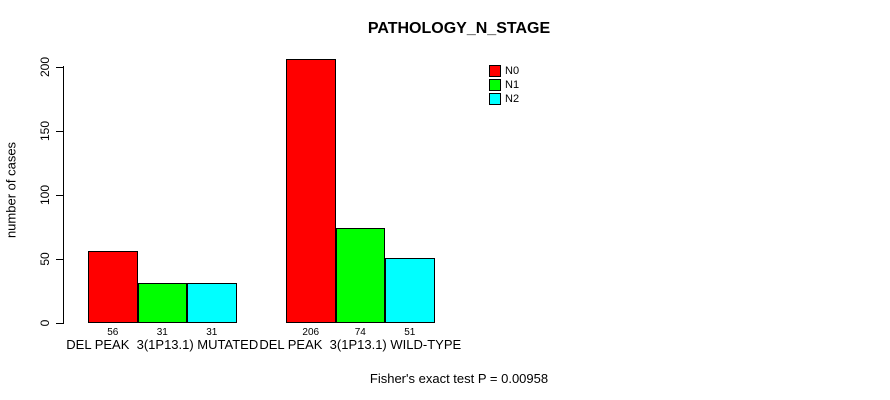 Image resolution: width=890 pixels, height=400 pixels. What do you see at coordinates (504, 99) in the screenshot?
I see `legend-item-n2: N2` at bounding box center [504, 99].